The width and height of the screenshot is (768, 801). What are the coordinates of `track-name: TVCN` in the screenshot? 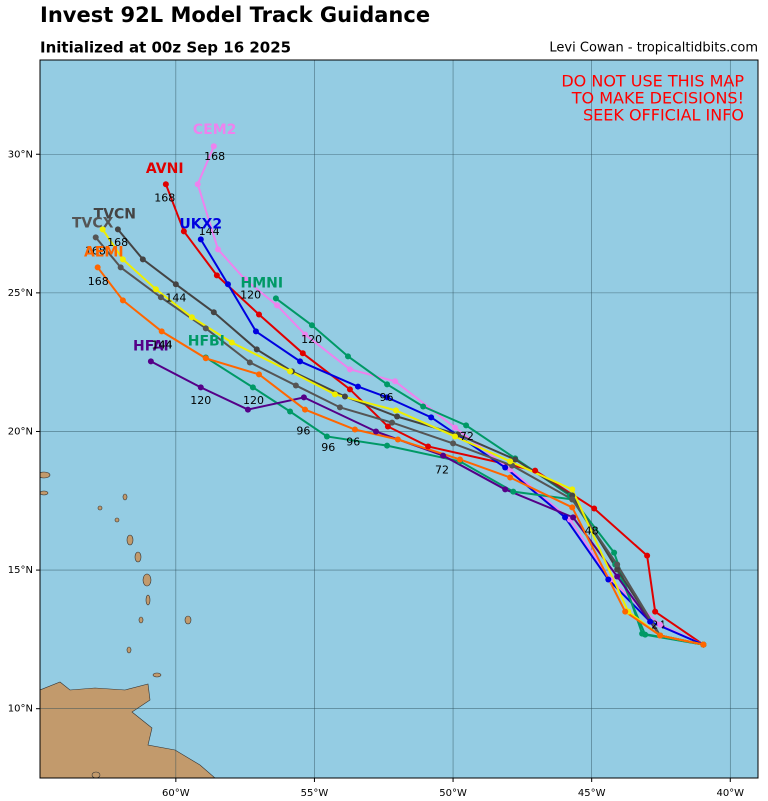 It's located at (115, 214).